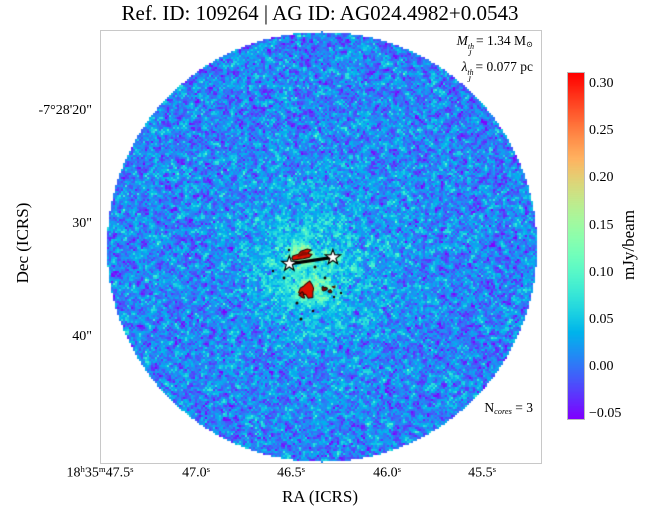 This screenshot has height=520, width=654. Describe the element at coordinates (291, 472) in the screenshot. I see `x-tick-label: 46.5s` at that location.